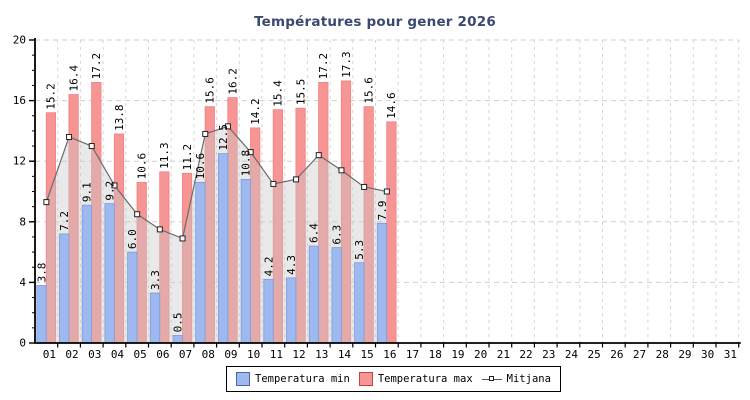  I want to click on min-value-label: 10.8, so click(246, 163).